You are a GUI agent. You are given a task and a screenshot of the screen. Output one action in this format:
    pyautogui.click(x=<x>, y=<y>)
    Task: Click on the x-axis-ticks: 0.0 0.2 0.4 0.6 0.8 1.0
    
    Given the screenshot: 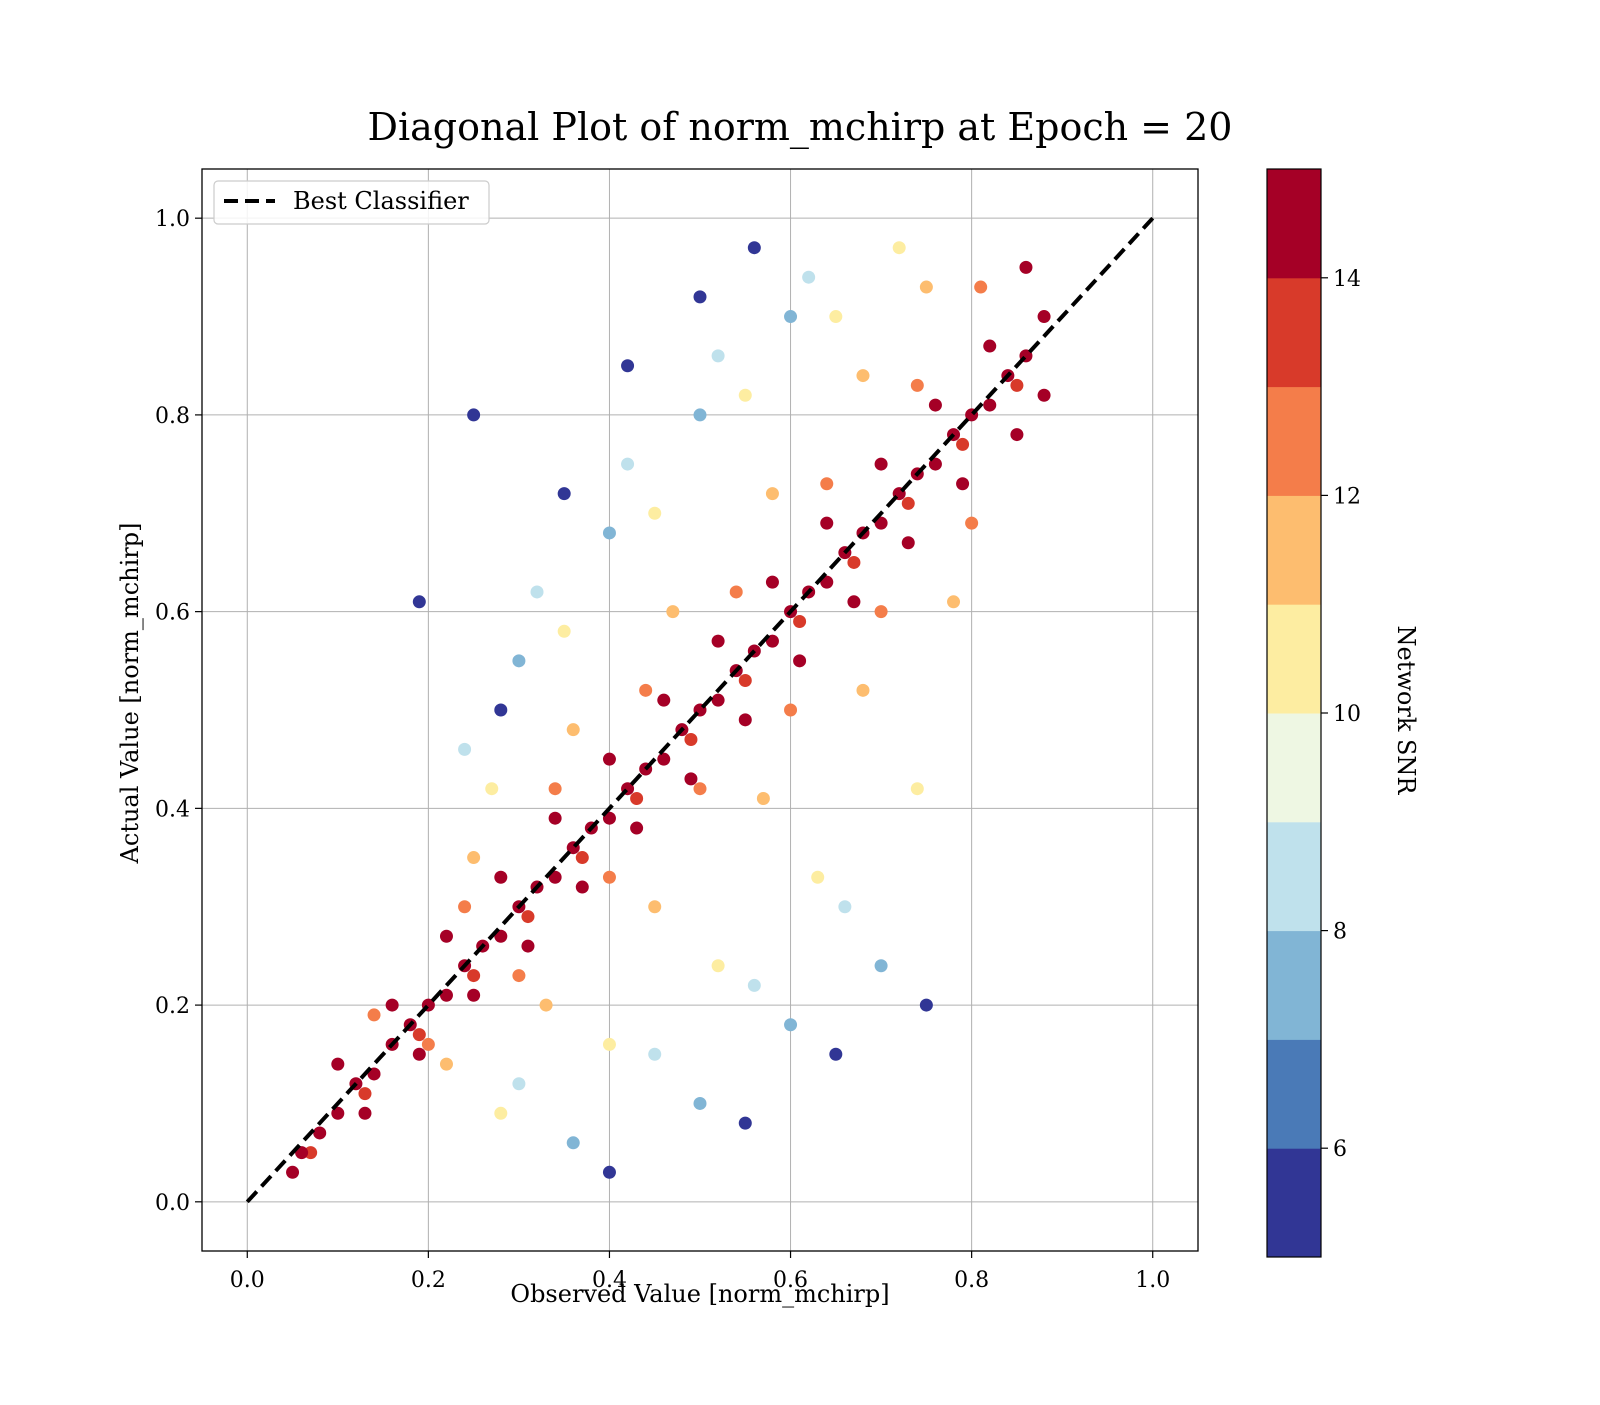 What is the action you would take?
    pyautogui.click(x=700, y=1272)
    